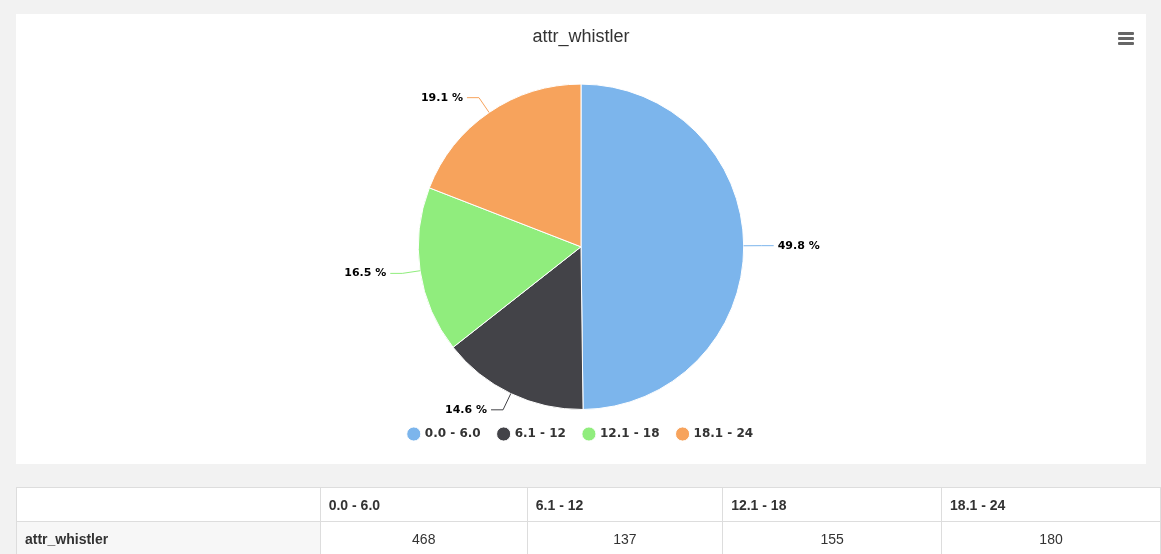  I want to click on legend-label: 18.1 - 24, so click(723, 433).